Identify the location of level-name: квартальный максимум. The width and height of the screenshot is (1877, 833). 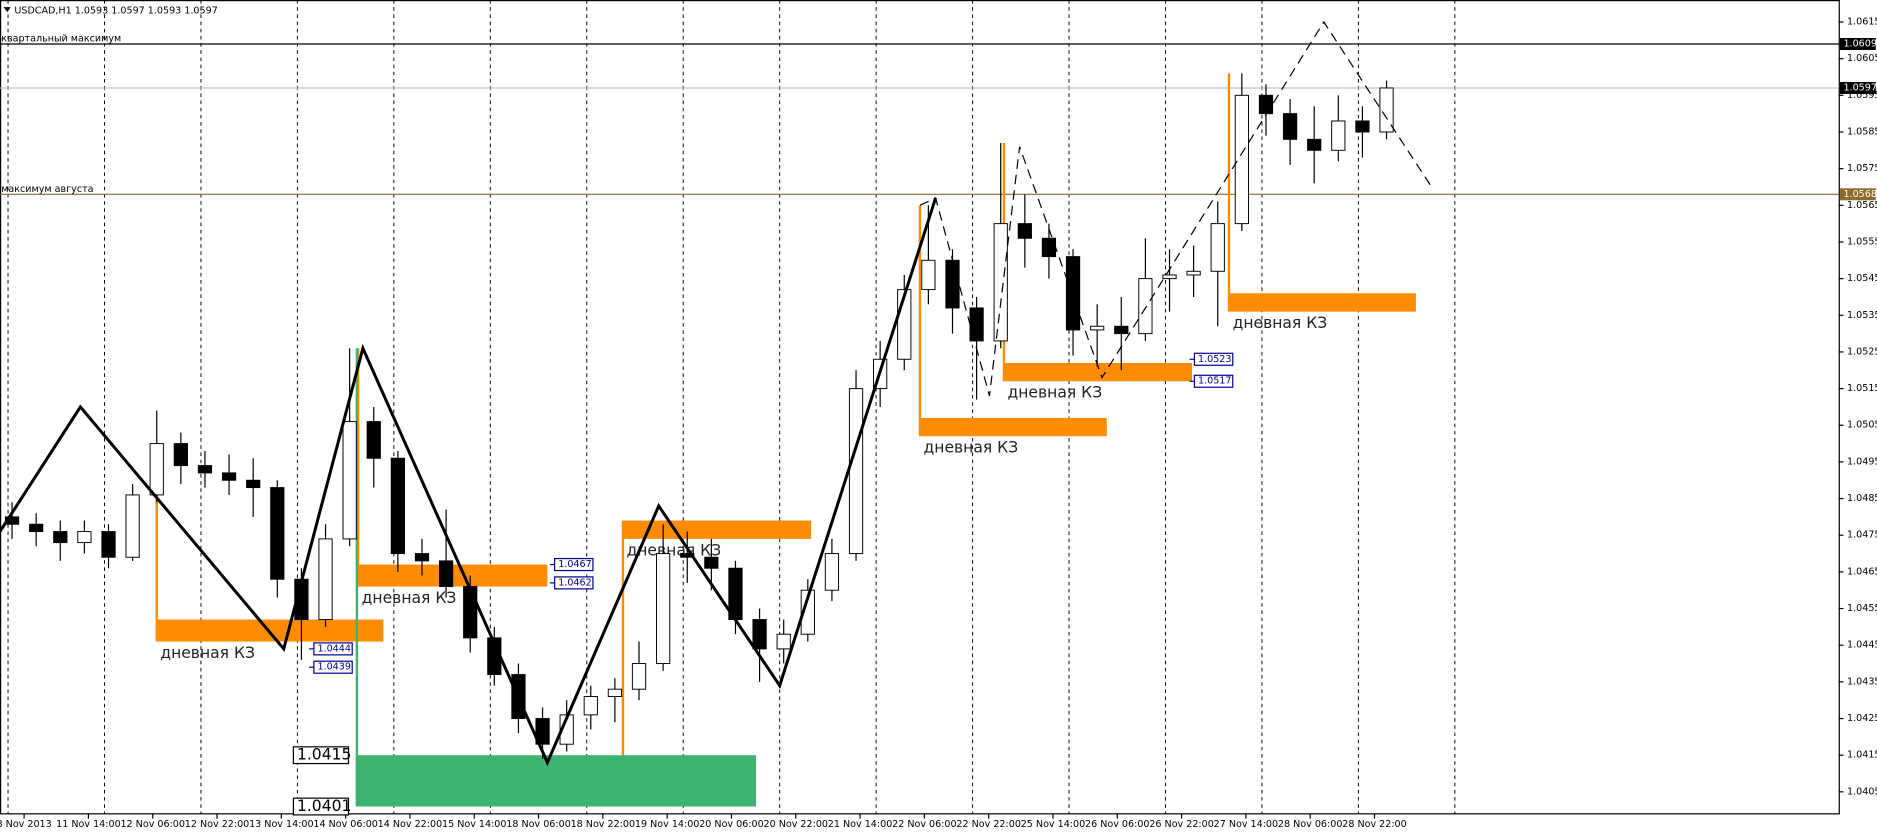
(61, 39).